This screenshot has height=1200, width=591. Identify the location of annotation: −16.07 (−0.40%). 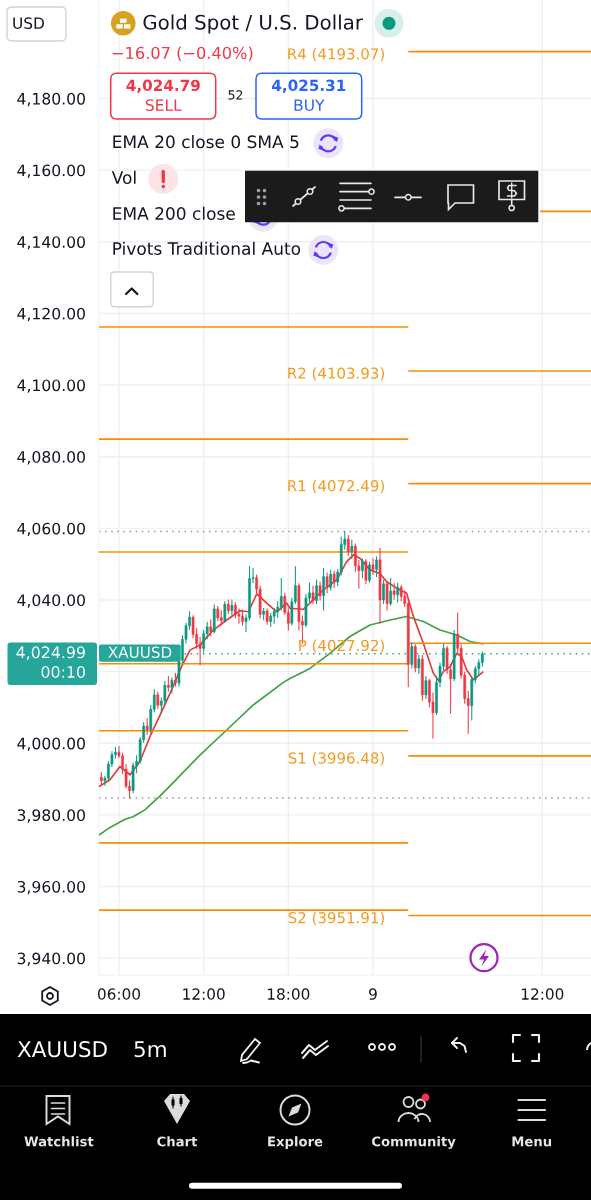
(182, 53).